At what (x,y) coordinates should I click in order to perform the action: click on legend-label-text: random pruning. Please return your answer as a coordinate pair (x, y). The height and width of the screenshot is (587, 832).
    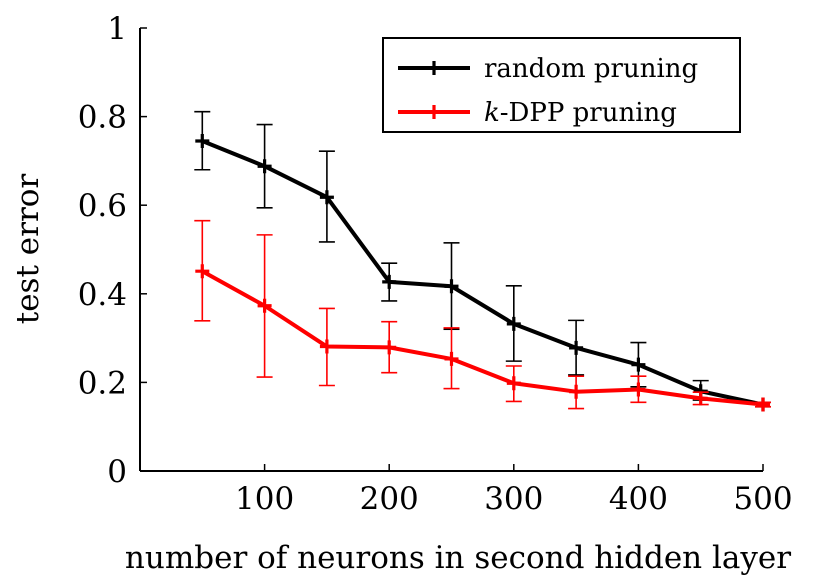
    Looking at the image, I should click on (591, 69).